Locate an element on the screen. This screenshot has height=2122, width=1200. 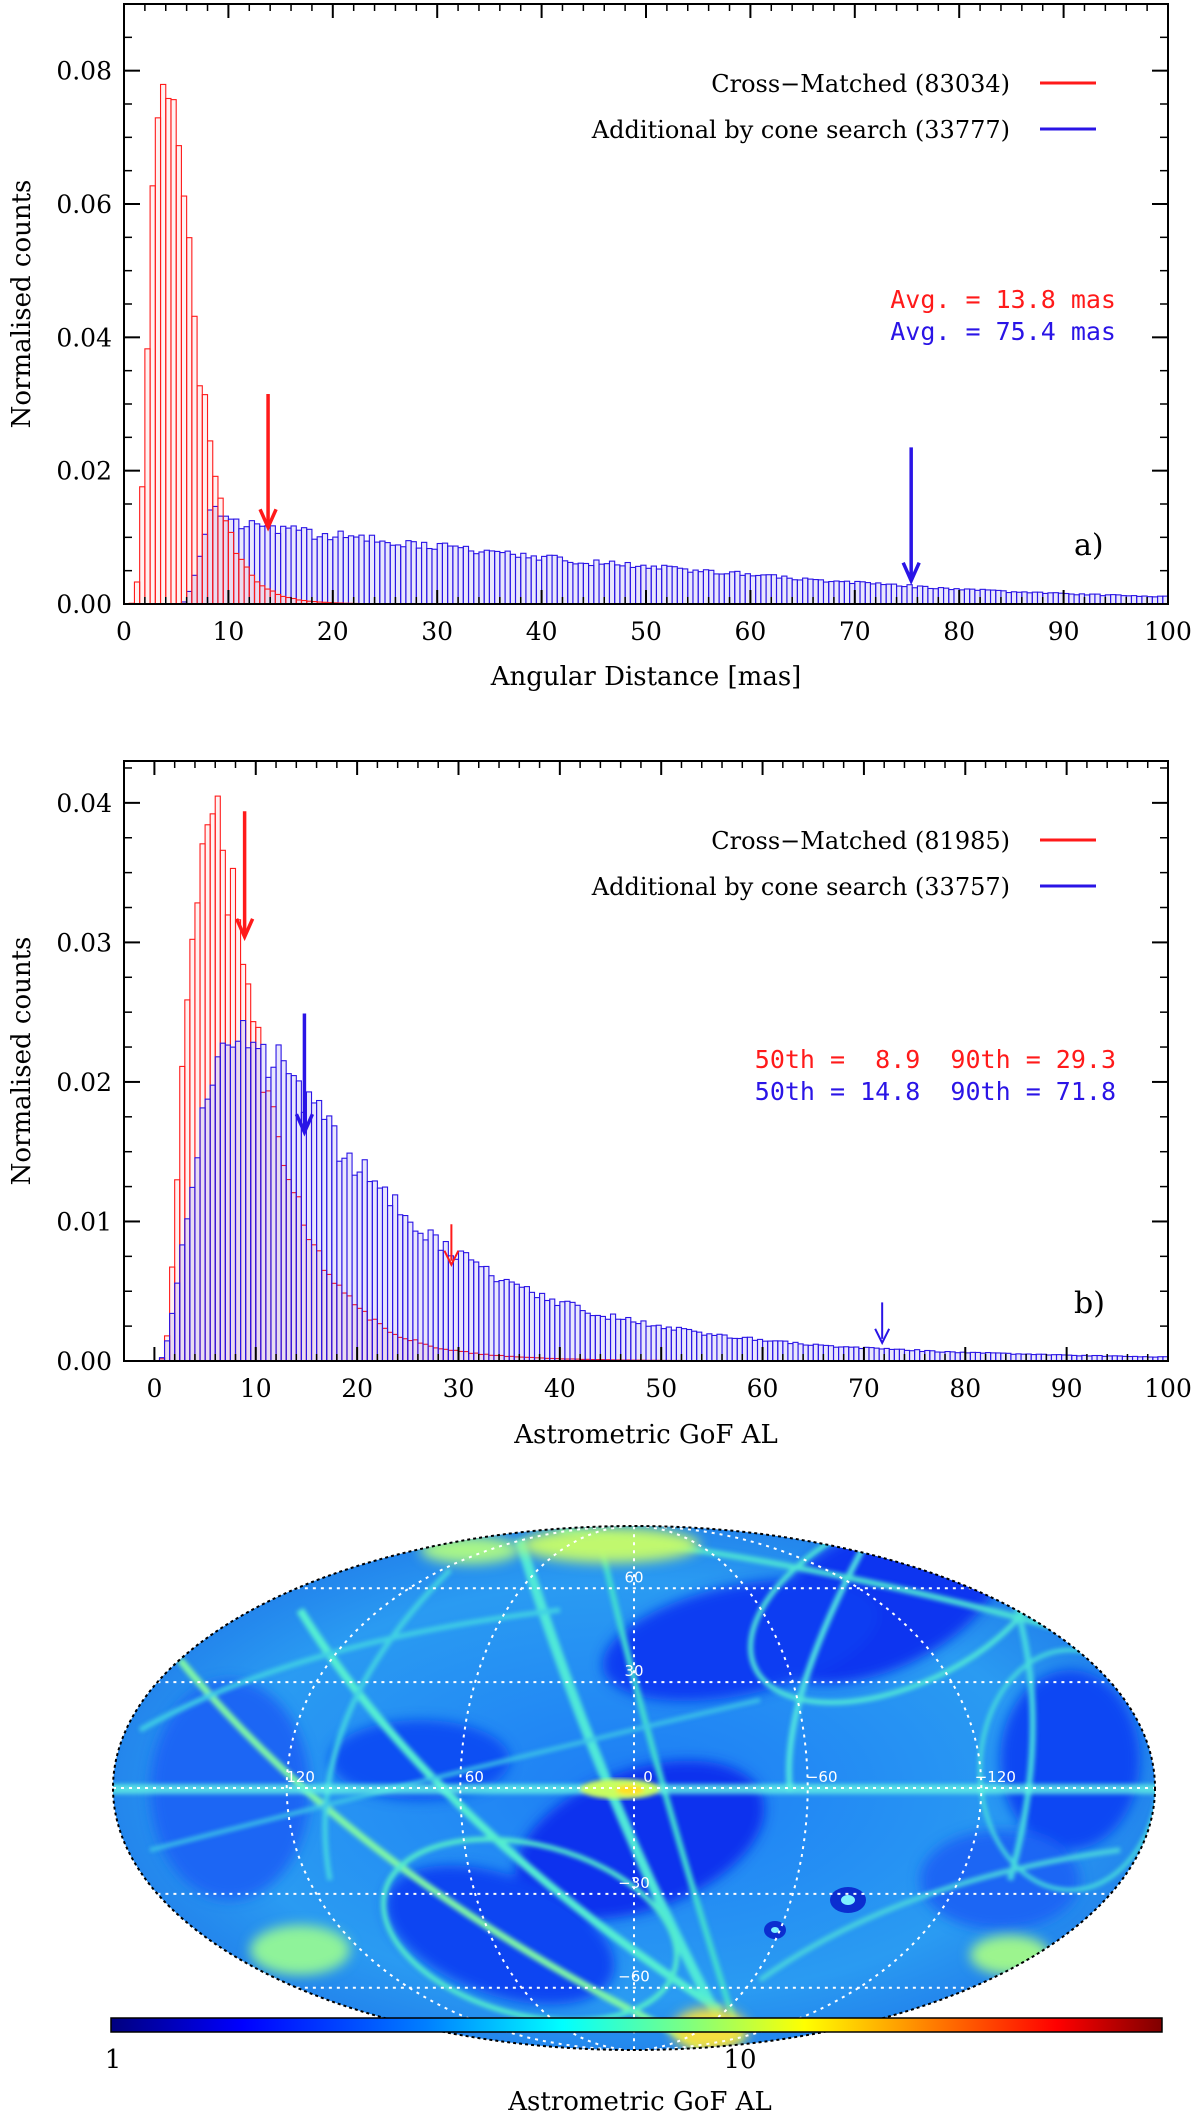
x-tick-label-b: 70 is located at coordinates (864, 1388).